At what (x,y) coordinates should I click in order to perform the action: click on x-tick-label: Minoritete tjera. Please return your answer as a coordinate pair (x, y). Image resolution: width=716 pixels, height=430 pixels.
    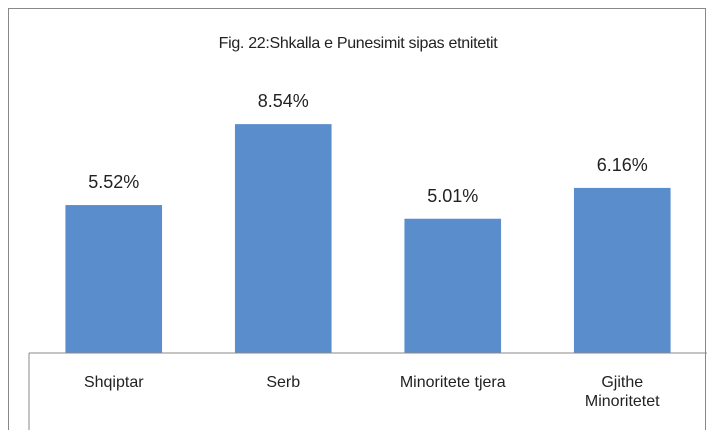
    Looking at the image, I should click on (452, 382).